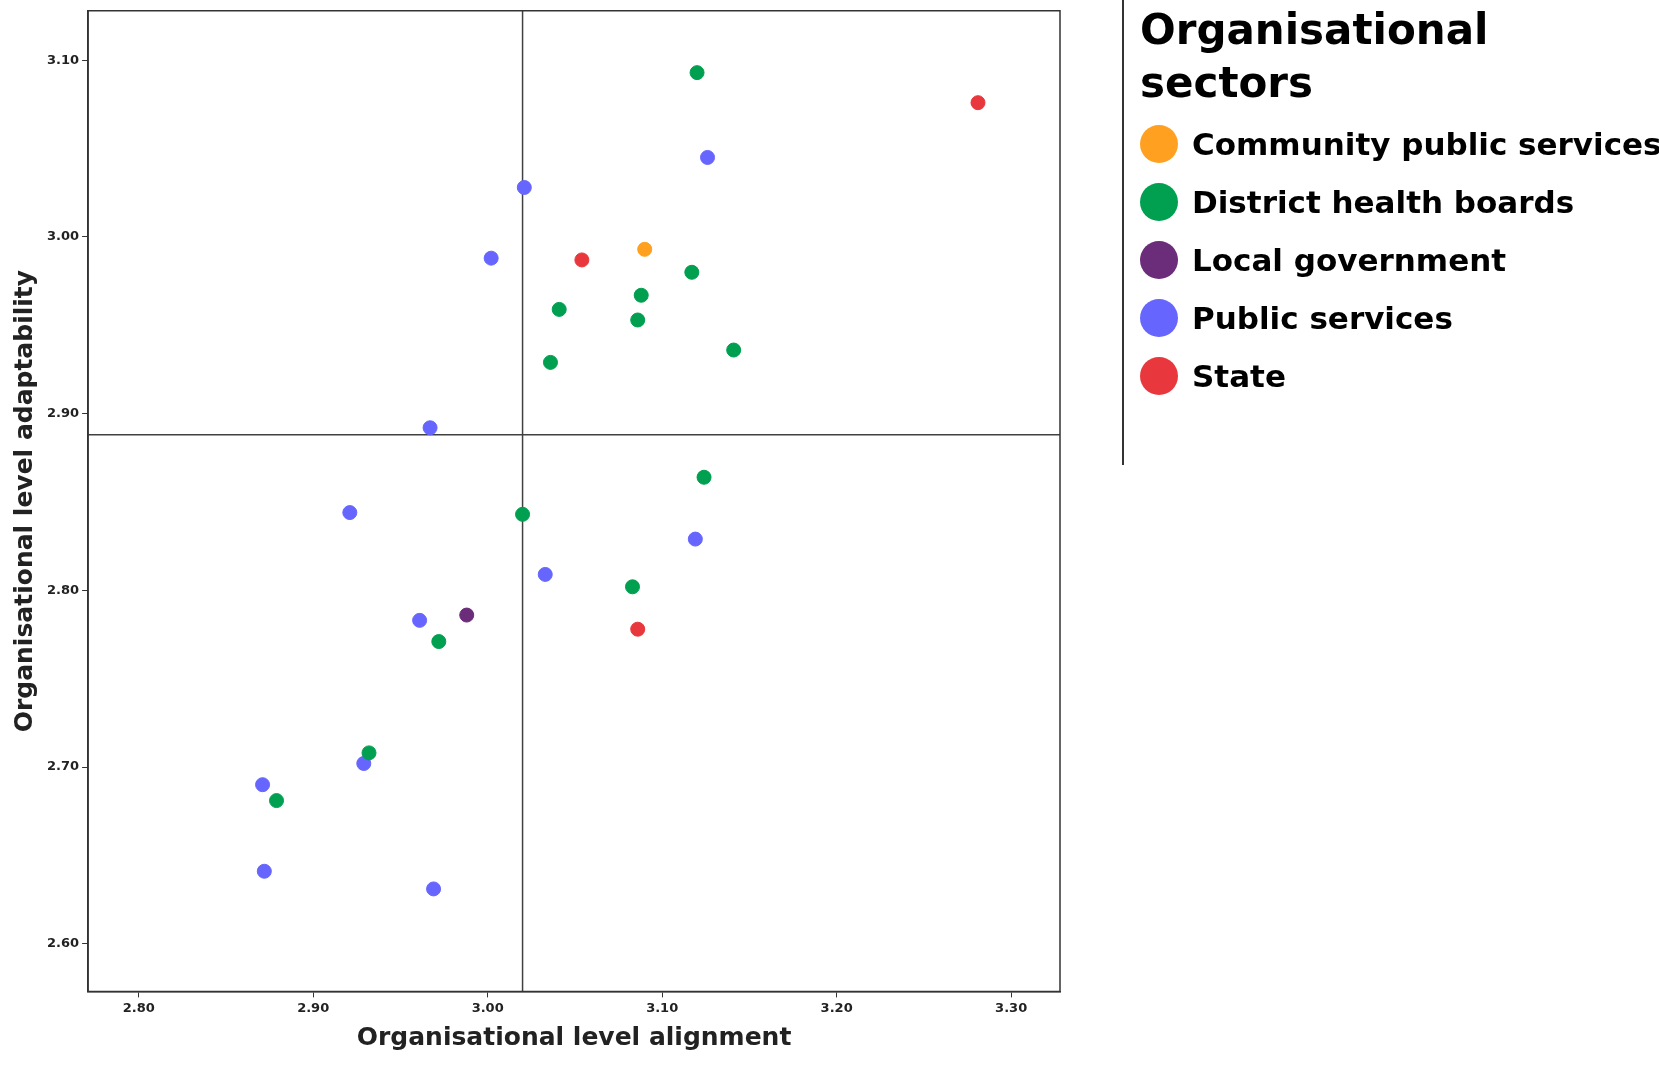  Describe the element at coordinates (662, 1007) in the screenshot. I see `x-tick-label: 3.10` at that location.